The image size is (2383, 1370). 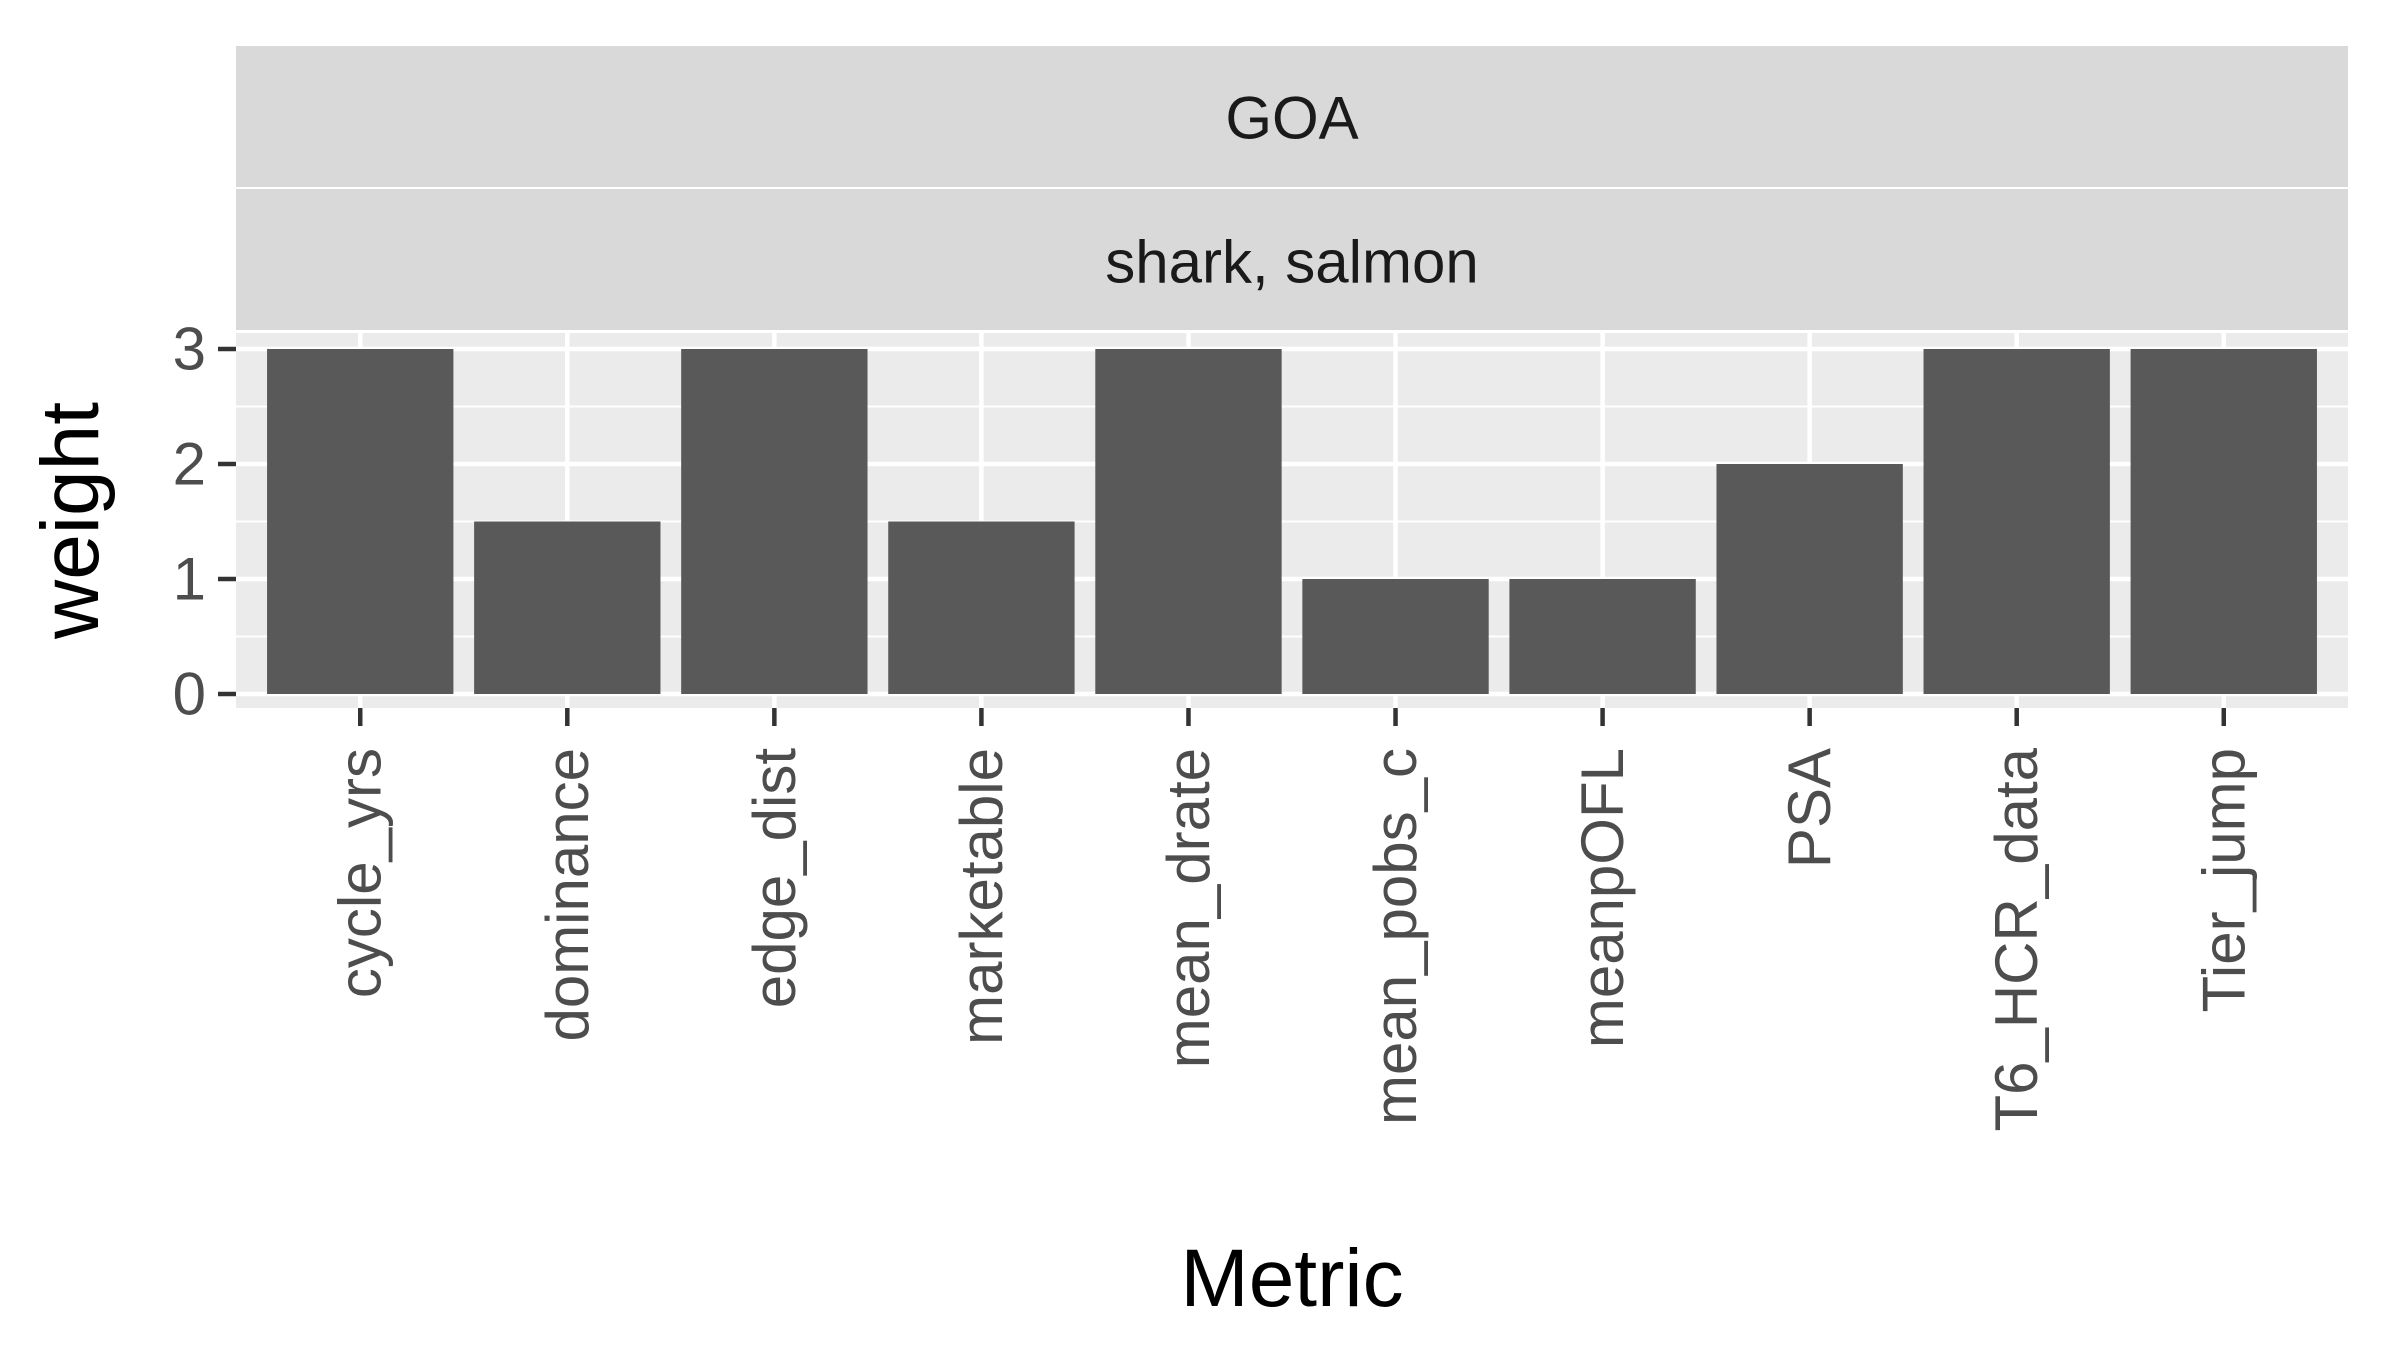 I want to click on bar-mean-pobs-c, so click(x=1395, y=636).